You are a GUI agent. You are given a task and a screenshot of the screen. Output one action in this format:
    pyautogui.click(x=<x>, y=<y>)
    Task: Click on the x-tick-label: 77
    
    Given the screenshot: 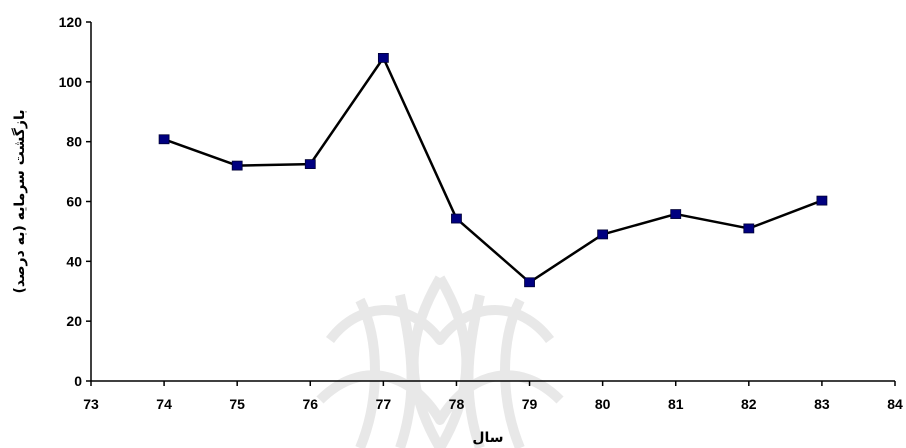 What is the action you would take?
    pyautogui.click(x=384, y=404)
    